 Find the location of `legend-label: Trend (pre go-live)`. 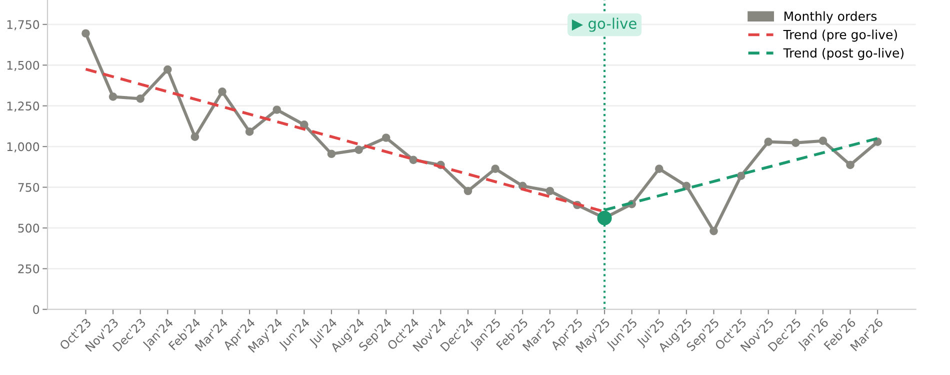

legend-label: Trend (pre go-live) is located at coordinates (840, 36).